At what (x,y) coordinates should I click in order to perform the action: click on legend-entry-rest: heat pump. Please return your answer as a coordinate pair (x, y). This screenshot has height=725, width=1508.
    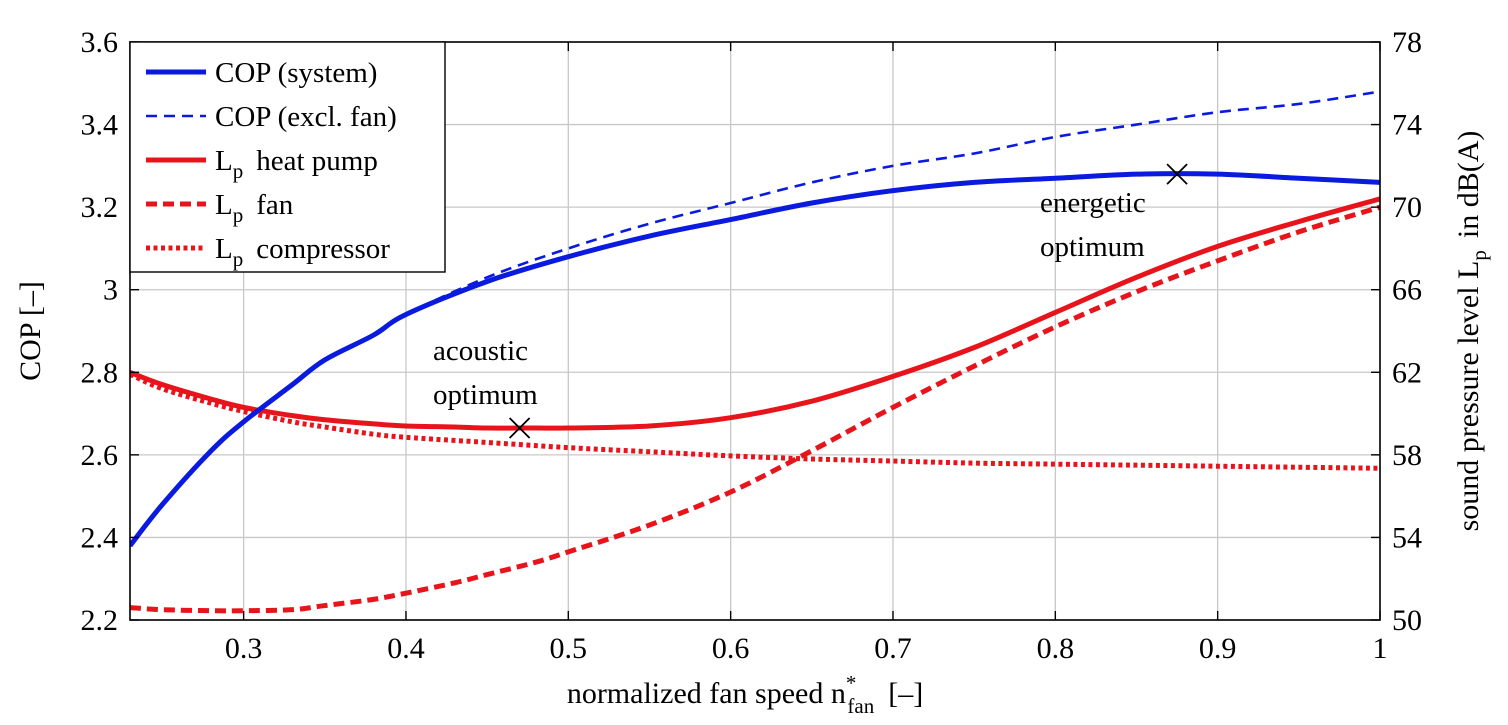
    Looking at the image, I should click on (317, 161).